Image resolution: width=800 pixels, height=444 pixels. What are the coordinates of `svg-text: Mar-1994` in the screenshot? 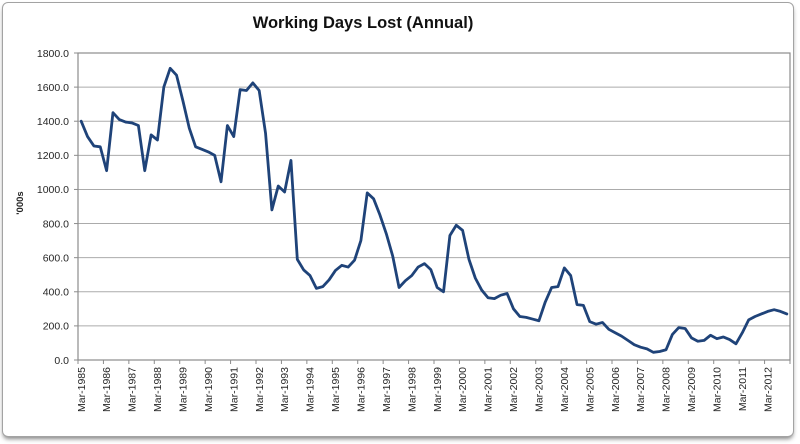 It's located at (311, 389).